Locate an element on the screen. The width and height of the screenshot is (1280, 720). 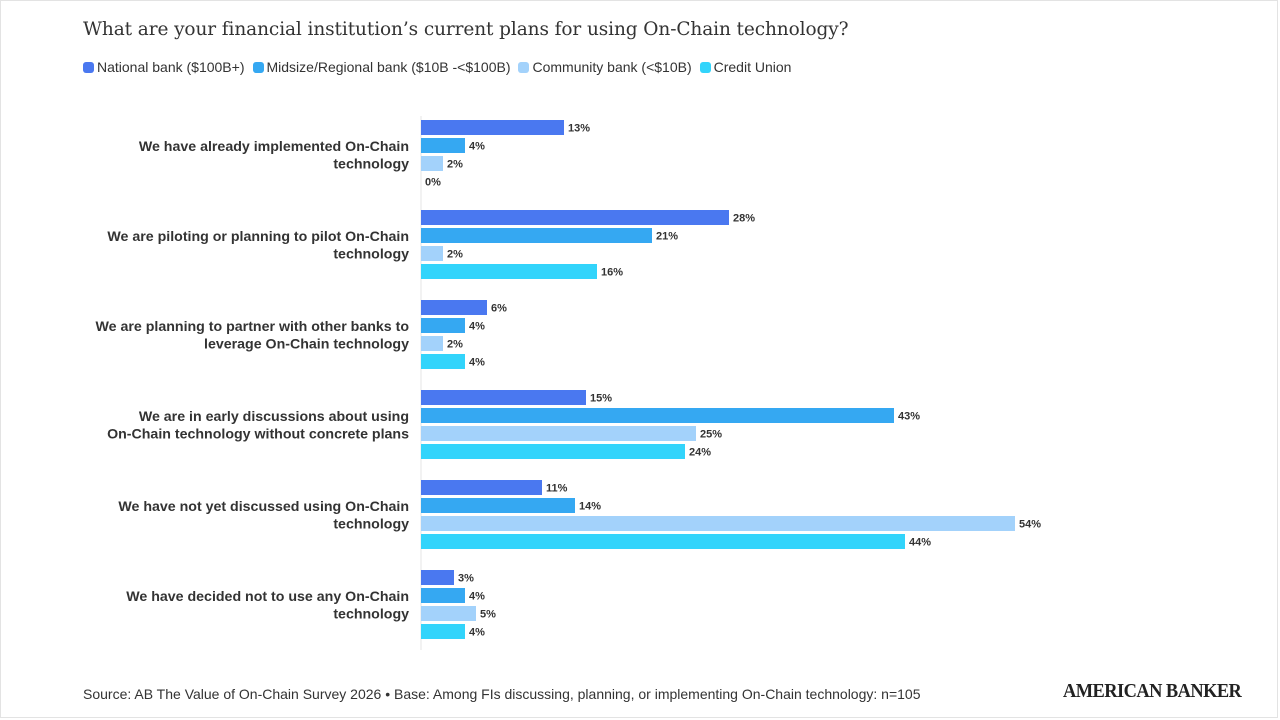
data-label: 14% is located at coordinates (590, 507).